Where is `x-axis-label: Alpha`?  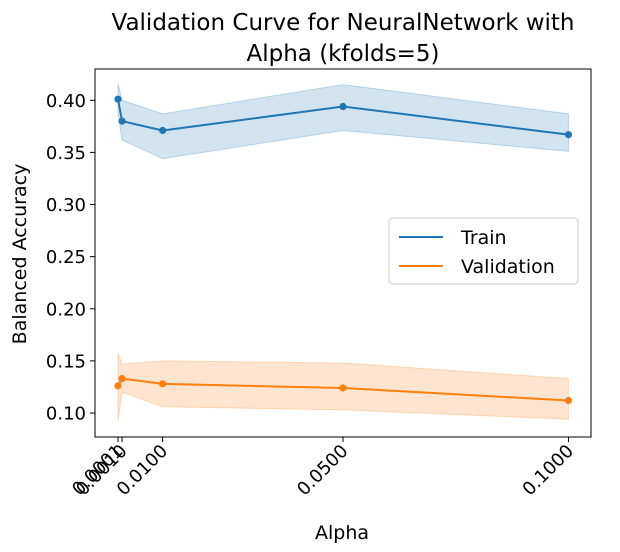 x-axis-label: Alpha is located at coordinates (342, 533).